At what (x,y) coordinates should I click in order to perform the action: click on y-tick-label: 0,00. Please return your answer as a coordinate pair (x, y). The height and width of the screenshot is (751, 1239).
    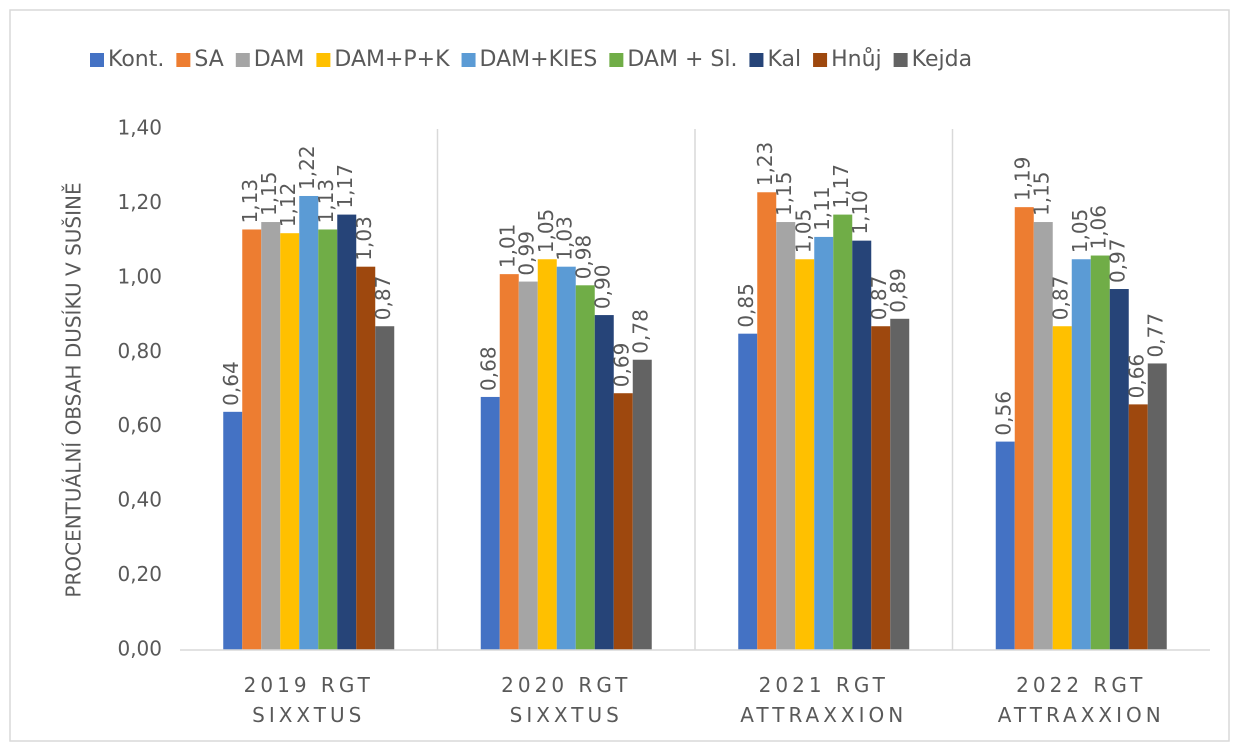
    Looking at the image, I should click on (139, 649).